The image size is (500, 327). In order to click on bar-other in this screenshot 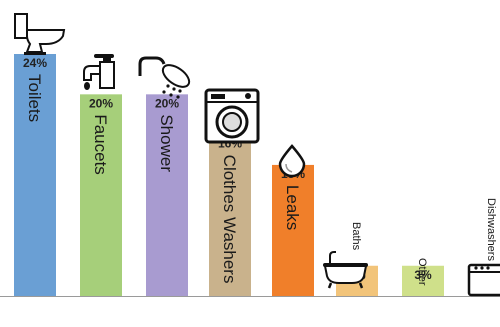, I will do `click(423, 280)`.